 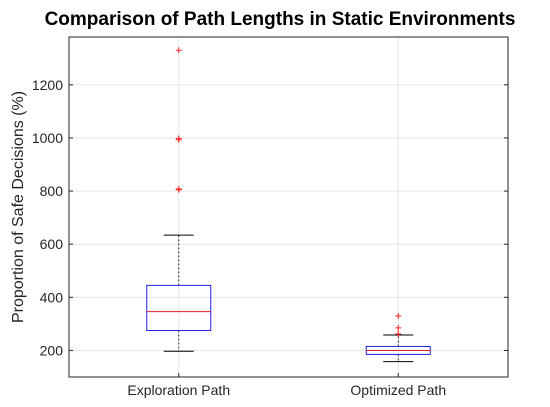 I want to click on x-tick-label: Exploration Path, so click(x=178, y=390).